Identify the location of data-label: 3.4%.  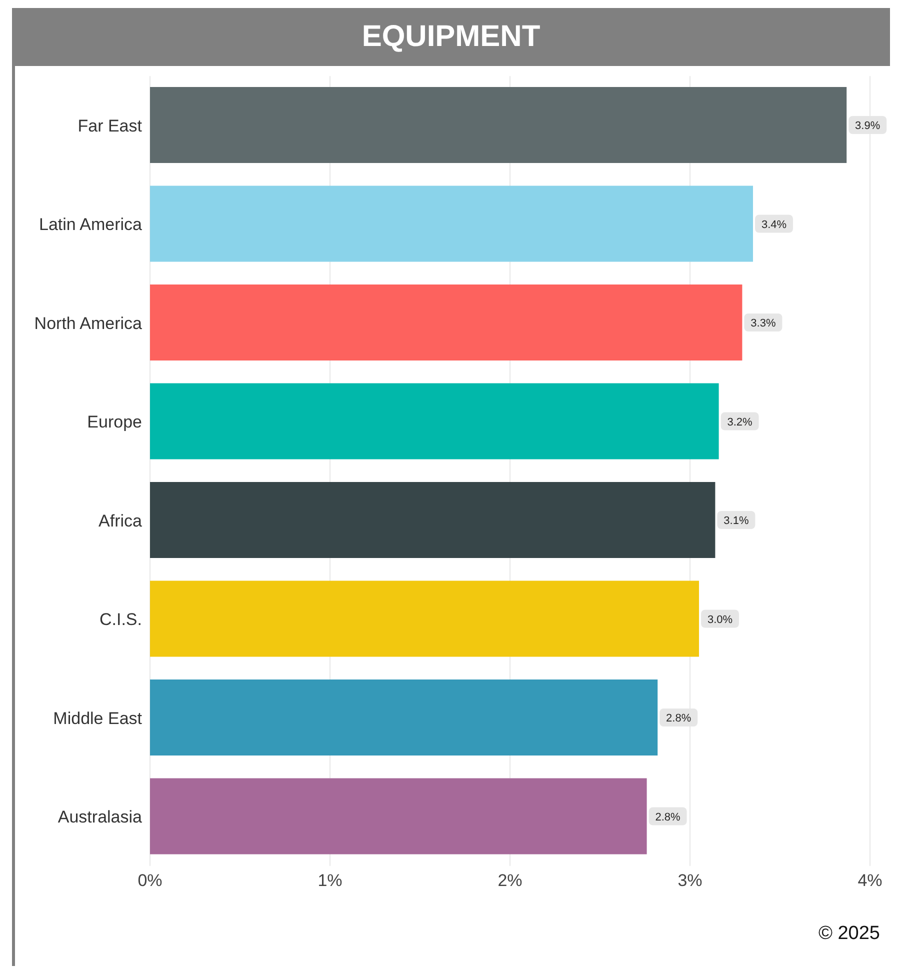
(774, 224).